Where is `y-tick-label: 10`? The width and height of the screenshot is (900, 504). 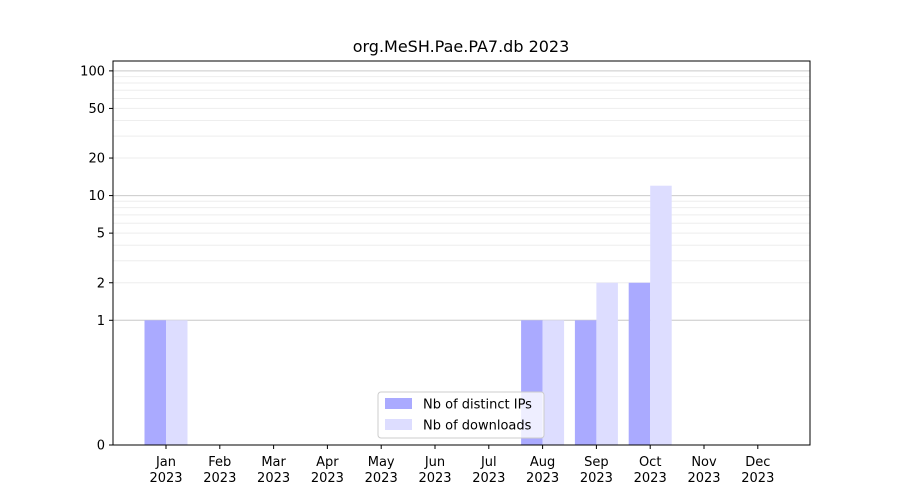 y-tick-label: 10 is located at coordinates (96, 196).